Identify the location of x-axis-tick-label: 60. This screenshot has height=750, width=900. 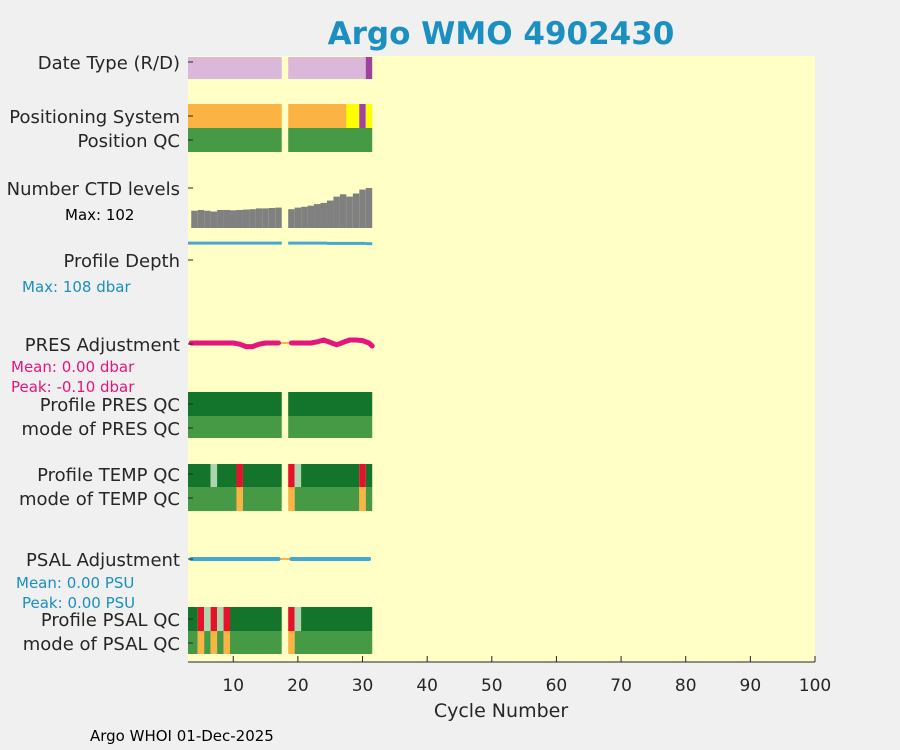
(557, 686).